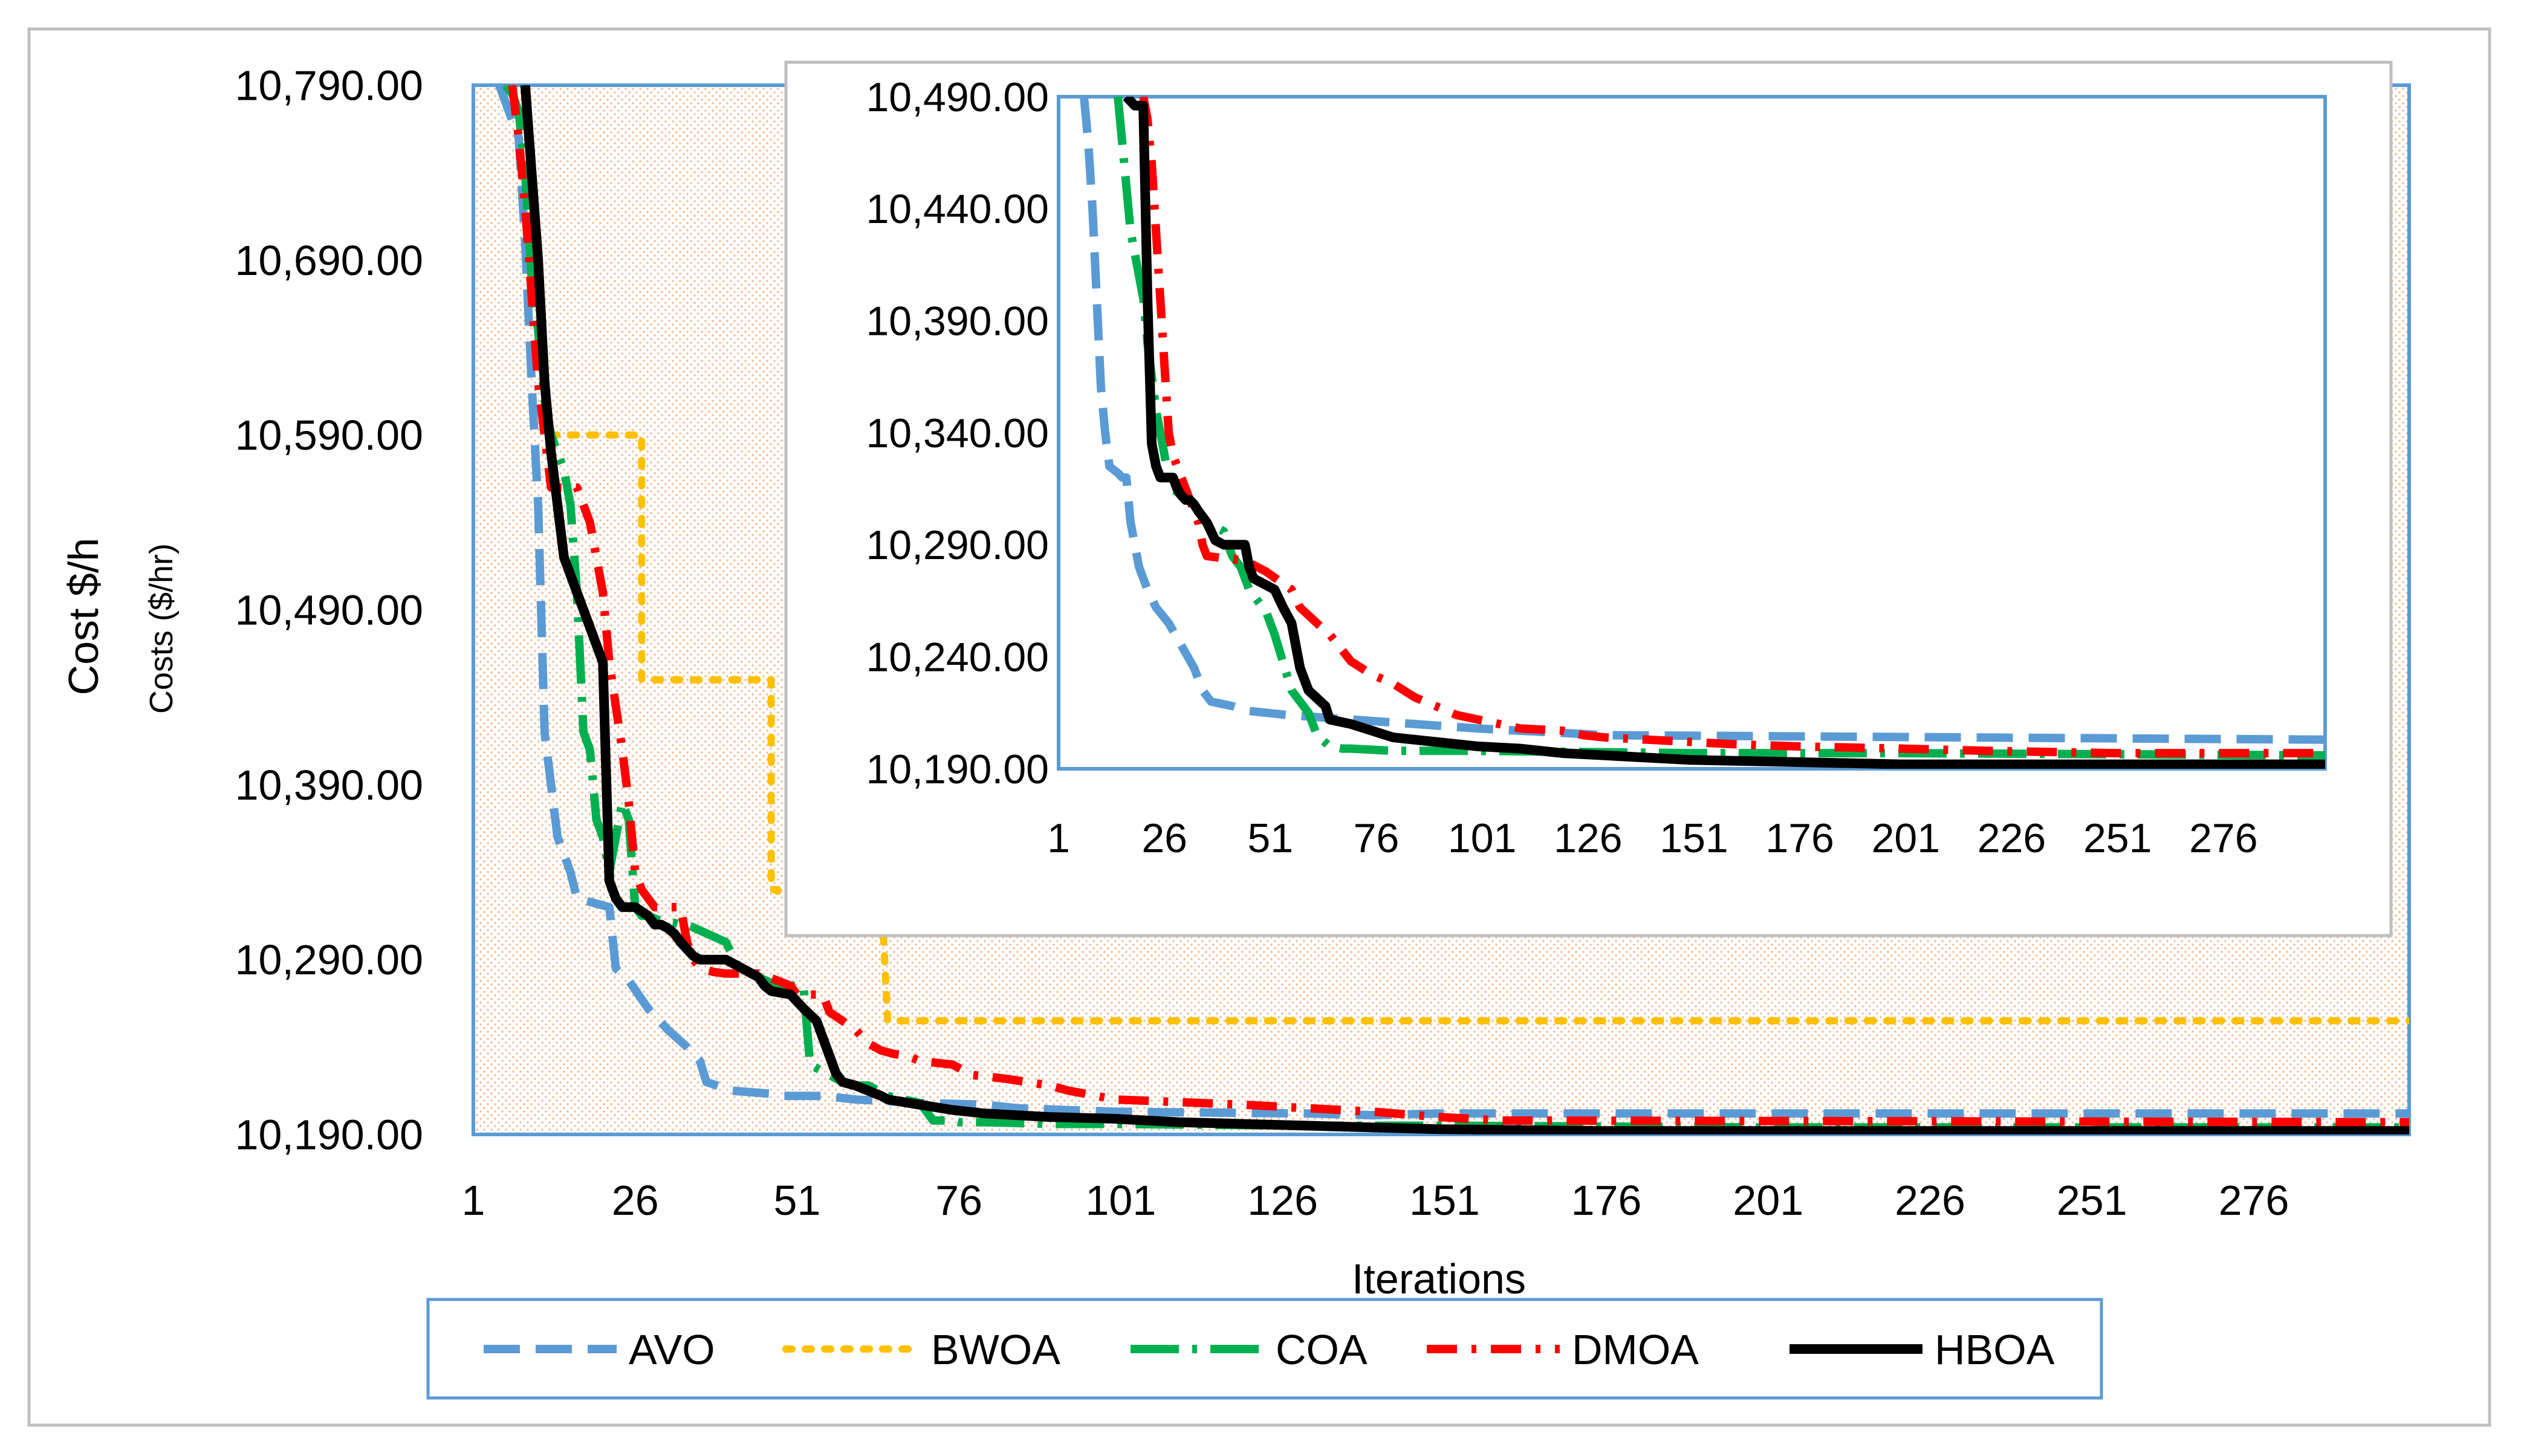  I want to click on legend-label-coa: COA, so click(1322, 1349).